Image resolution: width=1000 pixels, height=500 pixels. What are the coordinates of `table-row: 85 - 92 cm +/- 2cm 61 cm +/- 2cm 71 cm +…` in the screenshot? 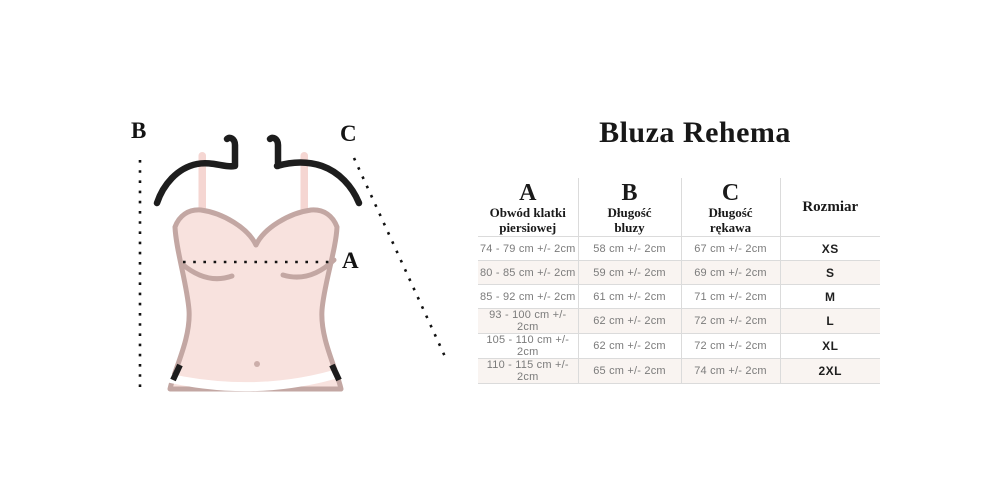 It's located at (679, 296).